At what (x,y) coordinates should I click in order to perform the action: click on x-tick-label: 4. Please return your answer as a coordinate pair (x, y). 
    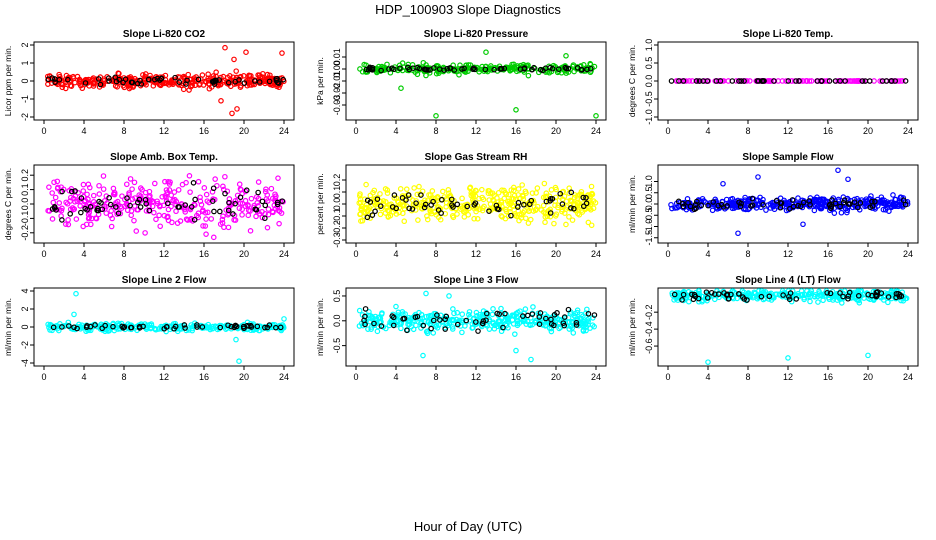
    Looking at the image, I should click on (395, 131).